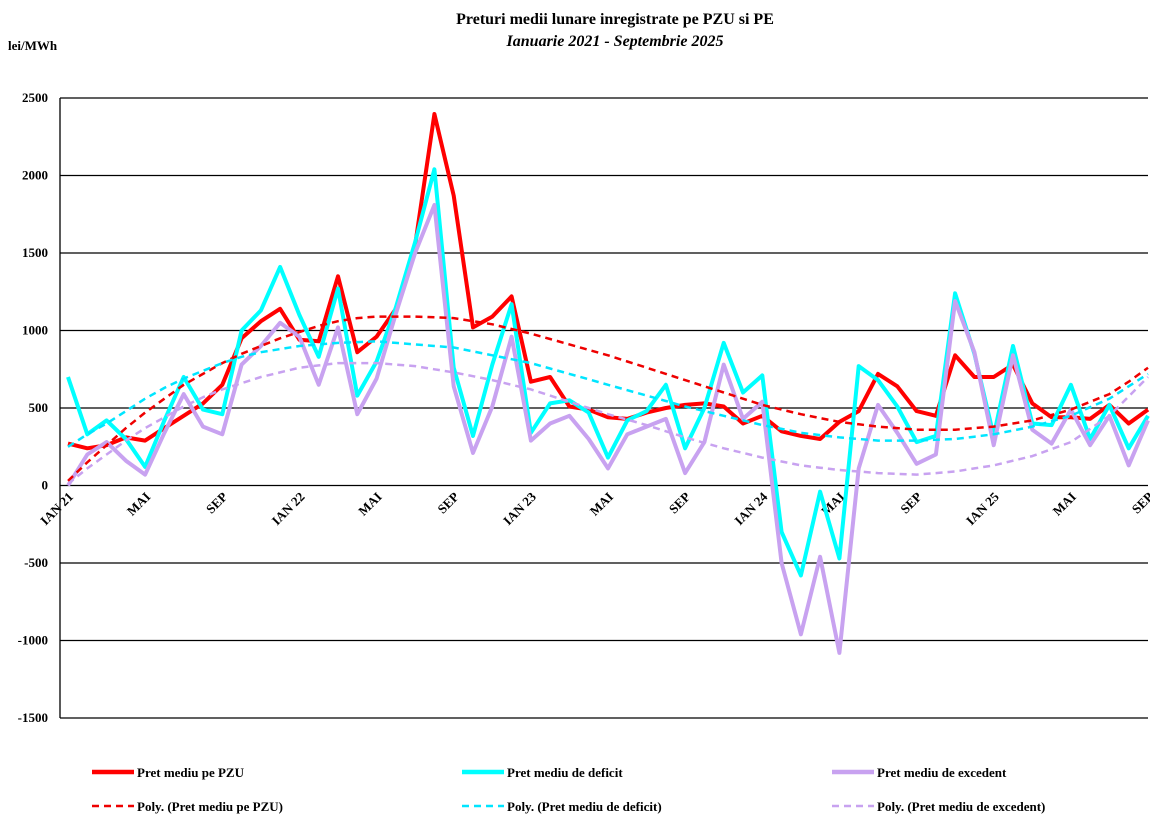 This screenshot has height=819, width=1150. Describe the element at coordinates (982, 508) in the screenshot. I see `x-tick-label: IAN 25` at that location.